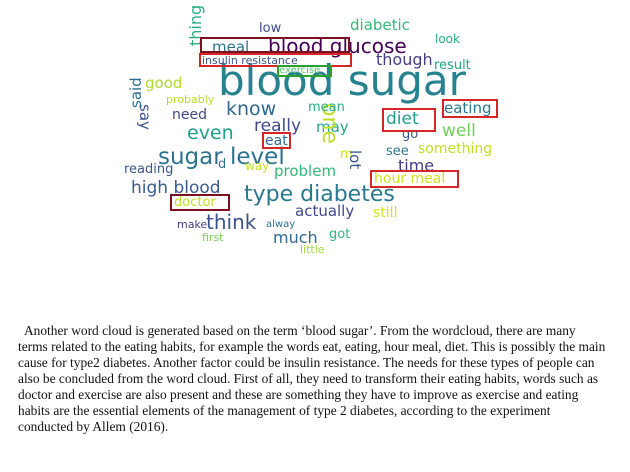  Describe the element at coordinates (346, 154) in the screenshot. I see `cloud-word-m: m` at that location.